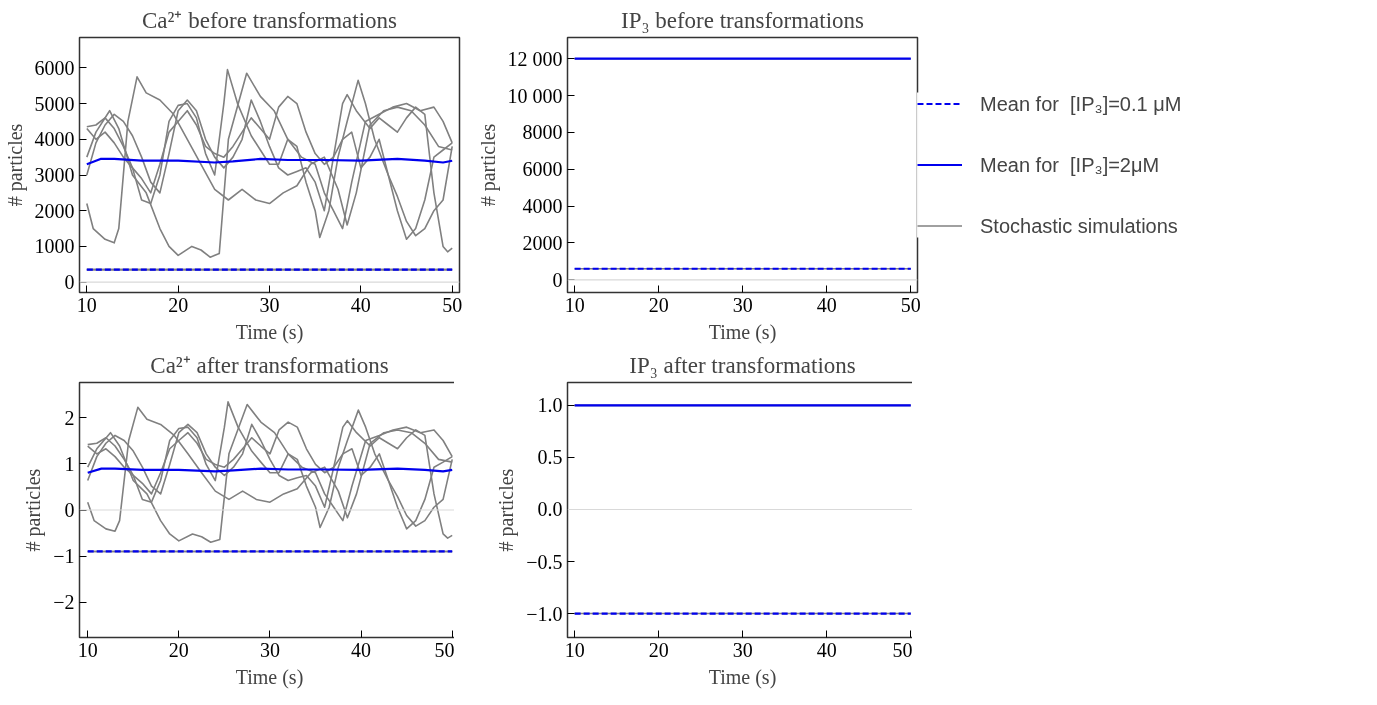 The height and width of the screenshot is (705, 1377). What do you see at coordinates (54, 175) in the screenshot?
I see `y-tick-label: 3000` at bounding box center [54, 175].